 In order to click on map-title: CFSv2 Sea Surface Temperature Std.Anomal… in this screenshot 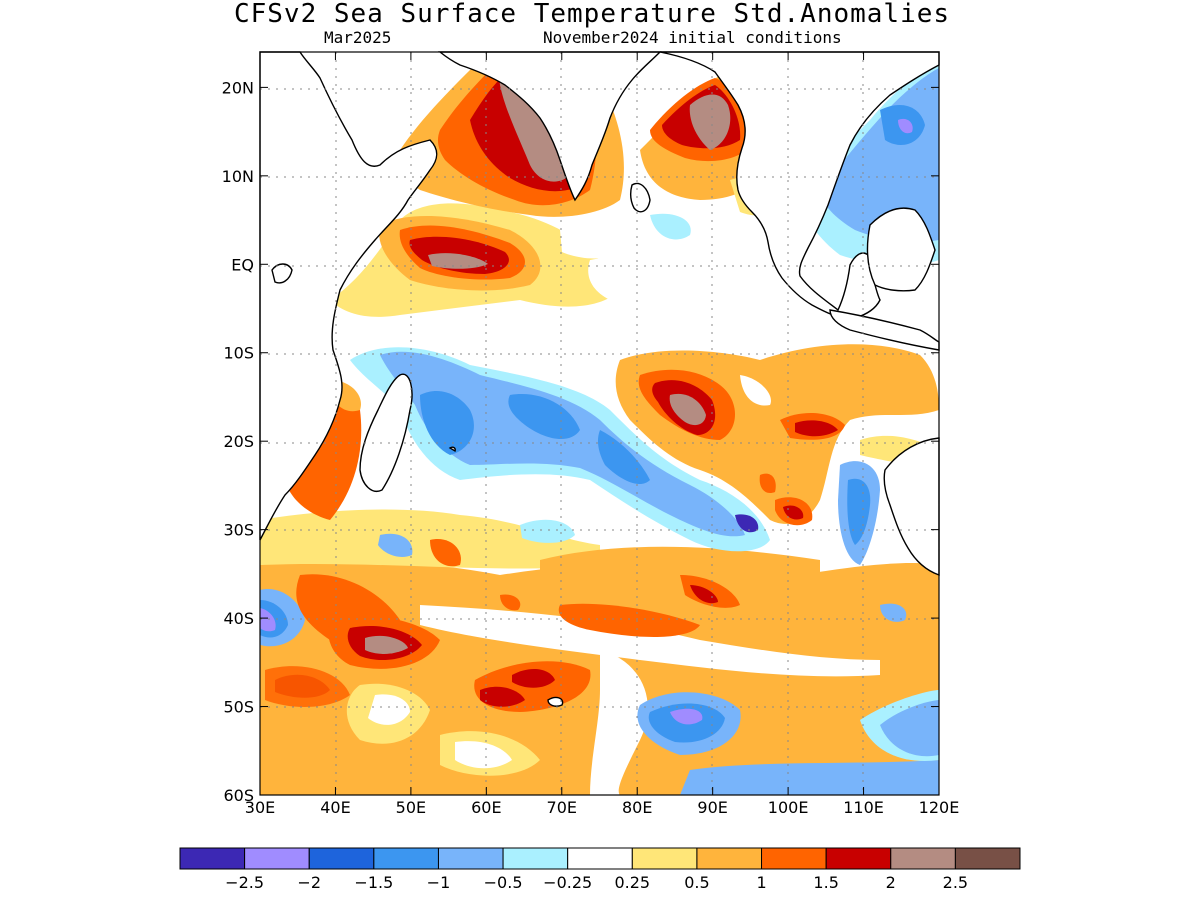, I will do `click(592, 14)`.